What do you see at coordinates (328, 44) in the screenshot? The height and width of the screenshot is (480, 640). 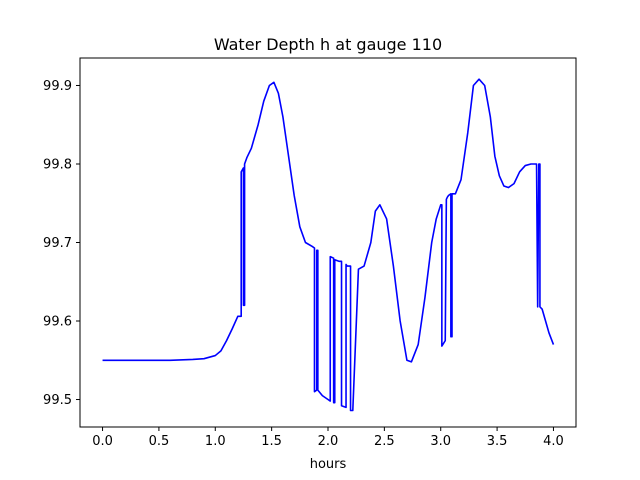 I see `chart-title: Water Depth h at gauge 110` at bounding box center [328, 44].